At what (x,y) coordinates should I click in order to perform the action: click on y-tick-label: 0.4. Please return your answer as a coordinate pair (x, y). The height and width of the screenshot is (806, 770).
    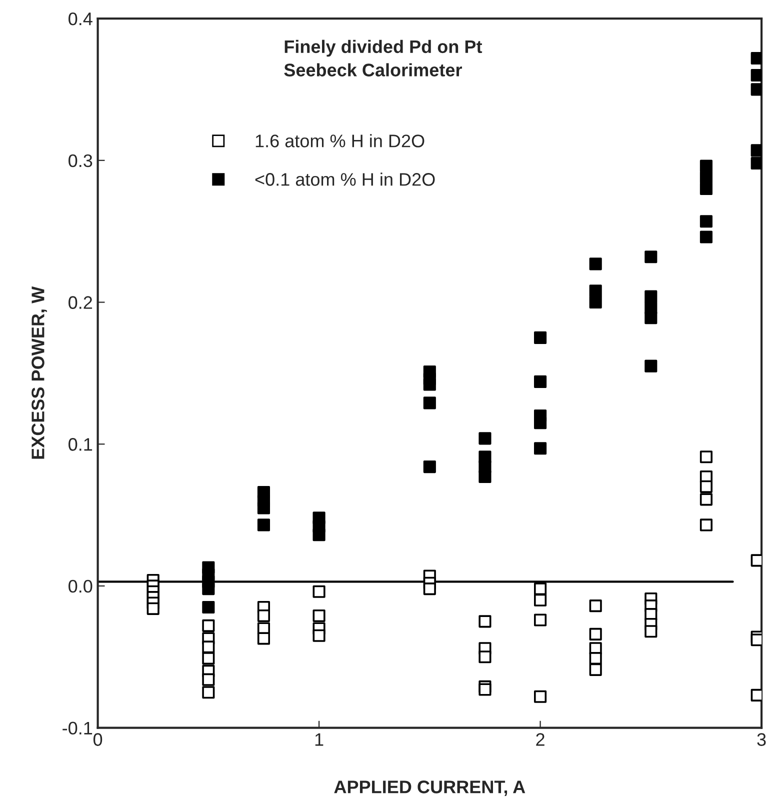
    Looking at the image, I should click on (80, 19).